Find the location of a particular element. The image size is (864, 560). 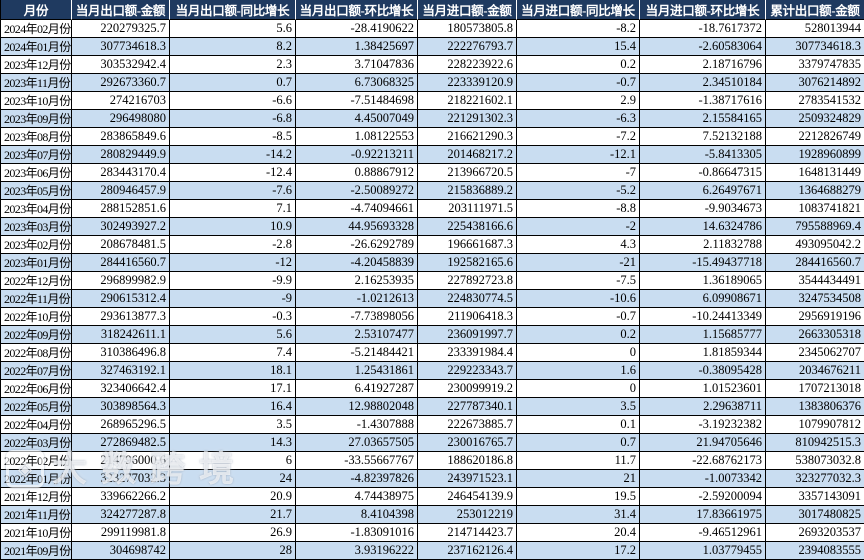

value-cell: 2394083555 is located at coordinates (815, 551).